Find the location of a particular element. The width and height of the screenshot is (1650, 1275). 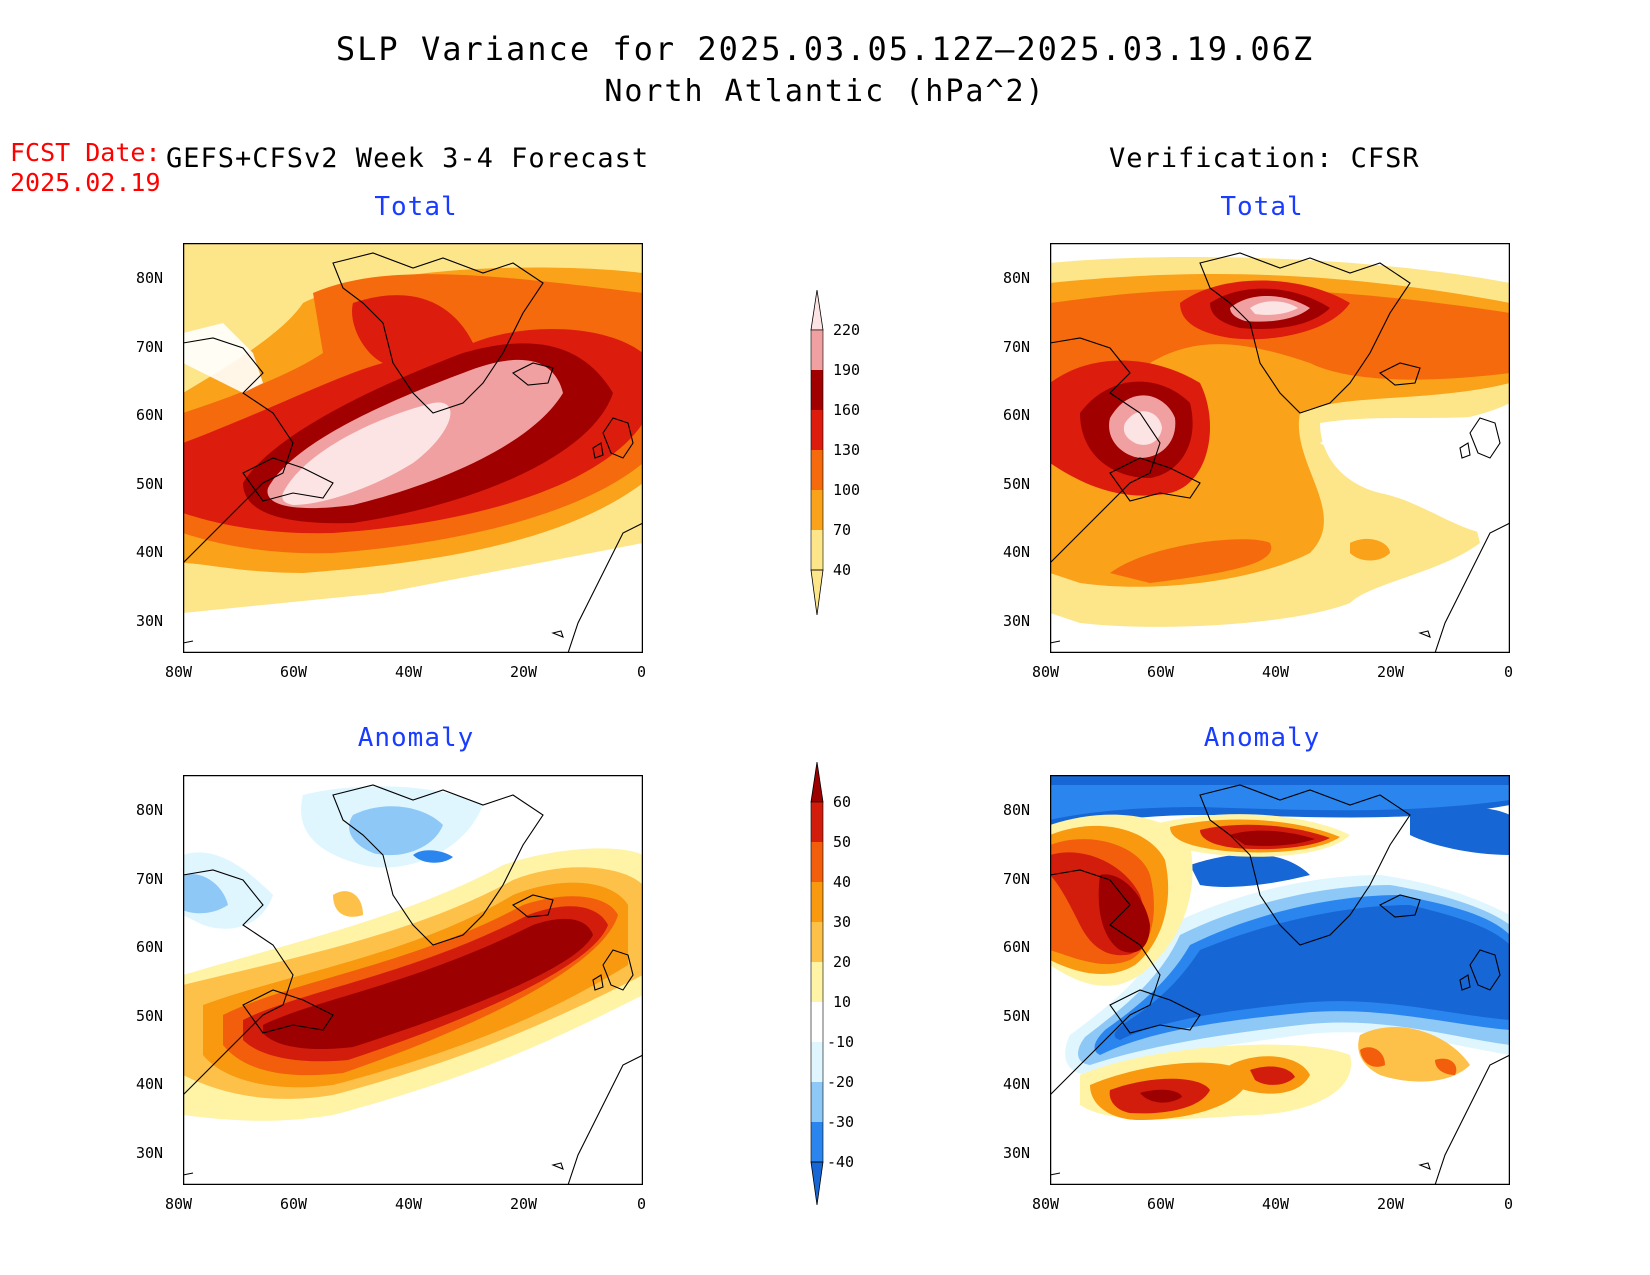

colorbar-total-label: 160 is located at coordinates (847, 410).